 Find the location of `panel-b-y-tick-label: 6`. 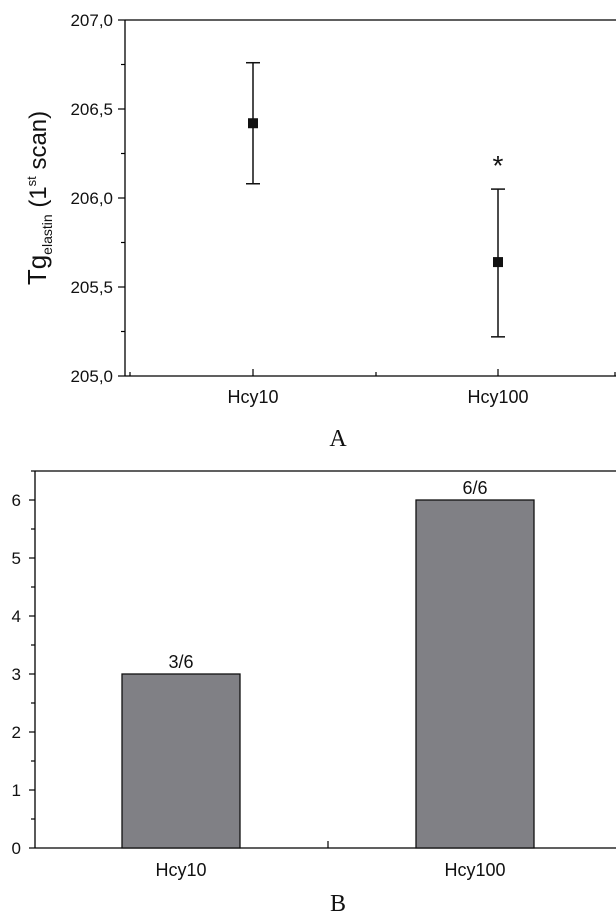

panel-b-y-tick-label: 6 is located at coordinates (16, 500).